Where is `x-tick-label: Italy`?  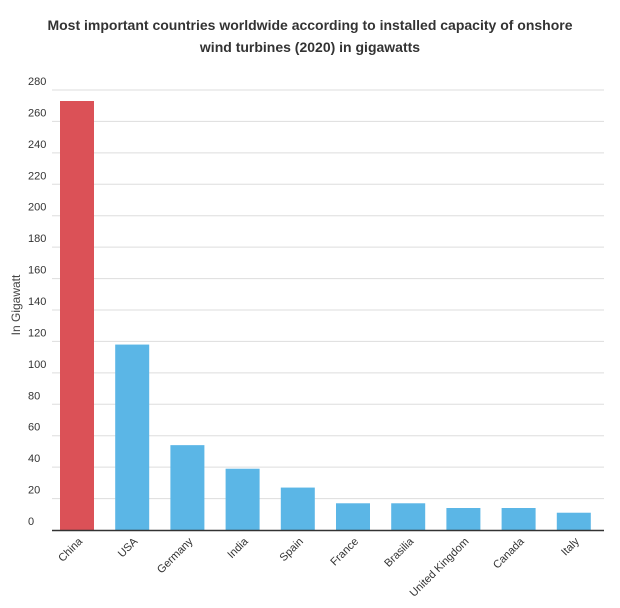
x-tick-label: Italy is located at coordinates (570, 546).